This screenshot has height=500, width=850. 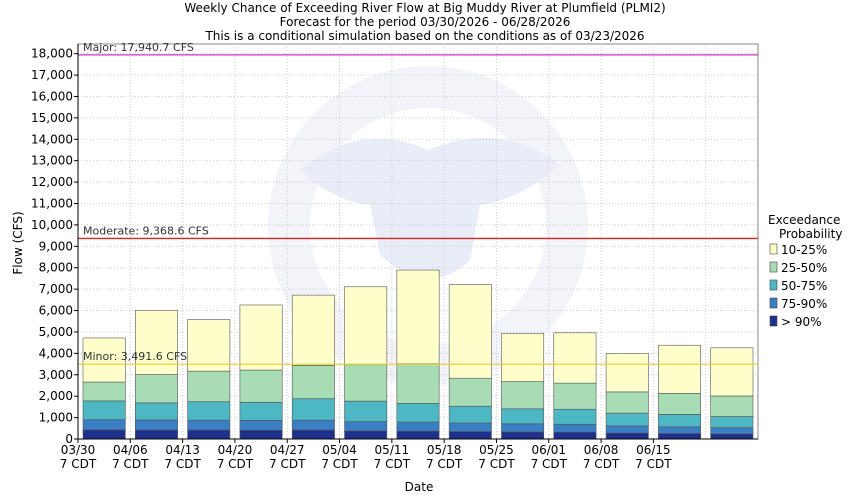 I want to click on x-tick-date: 05/04, so click(x=339, y=450).